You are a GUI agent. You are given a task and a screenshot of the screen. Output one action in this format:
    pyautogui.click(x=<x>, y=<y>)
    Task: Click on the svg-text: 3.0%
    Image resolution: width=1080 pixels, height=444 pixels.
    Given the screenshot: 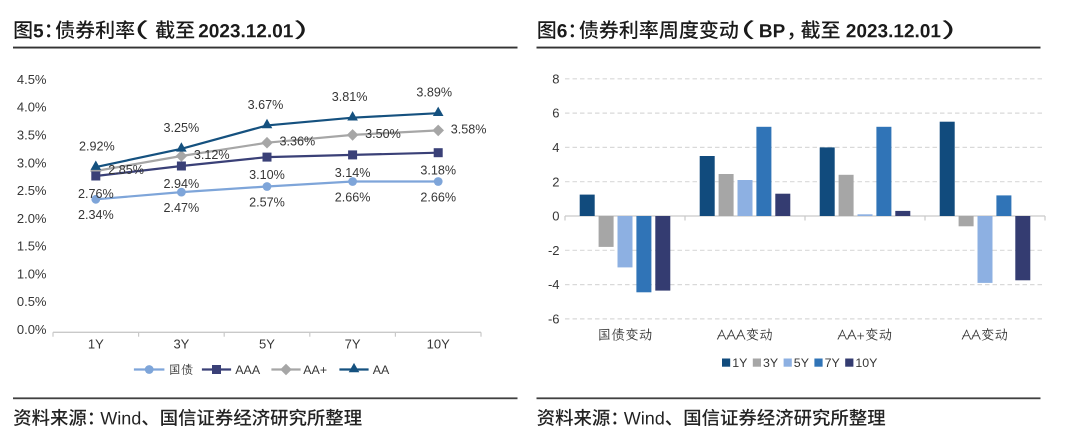 What is the action you would take?
    pyautogui.click(x=32, y=162)
    